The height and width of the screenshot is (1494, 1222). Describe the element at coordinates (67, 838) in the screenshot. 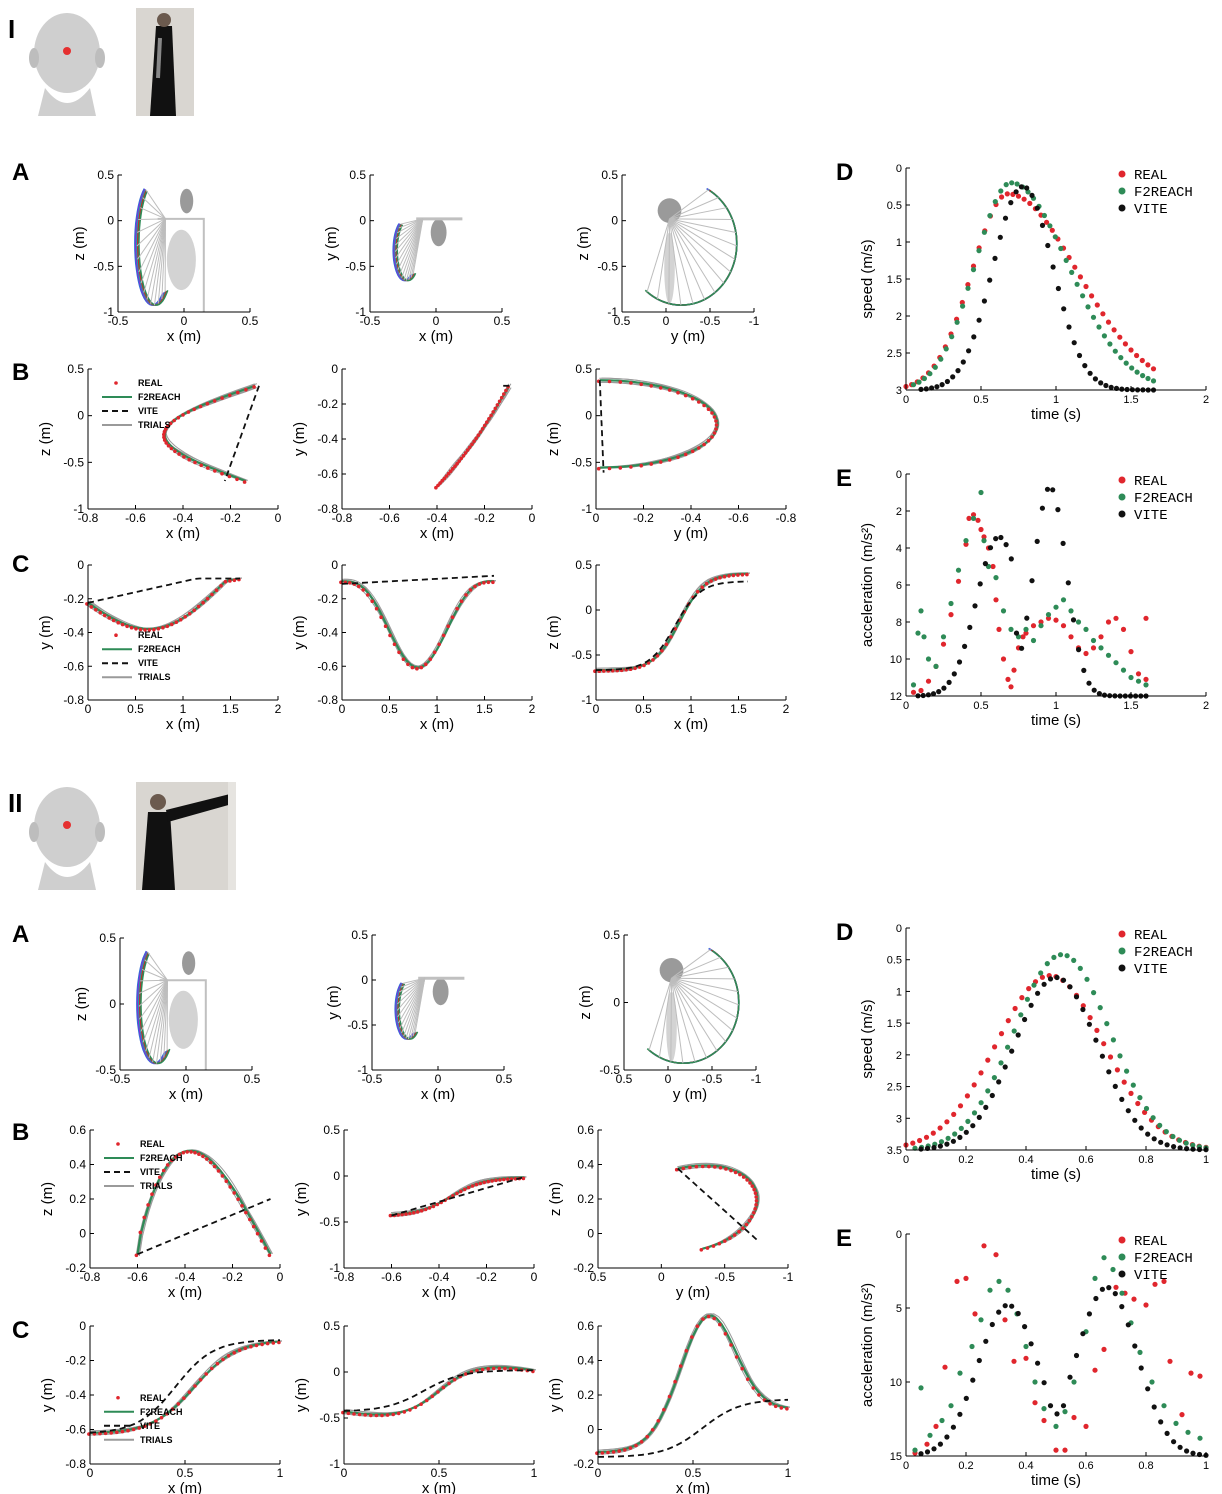

I see `head-model-icon` at that location.